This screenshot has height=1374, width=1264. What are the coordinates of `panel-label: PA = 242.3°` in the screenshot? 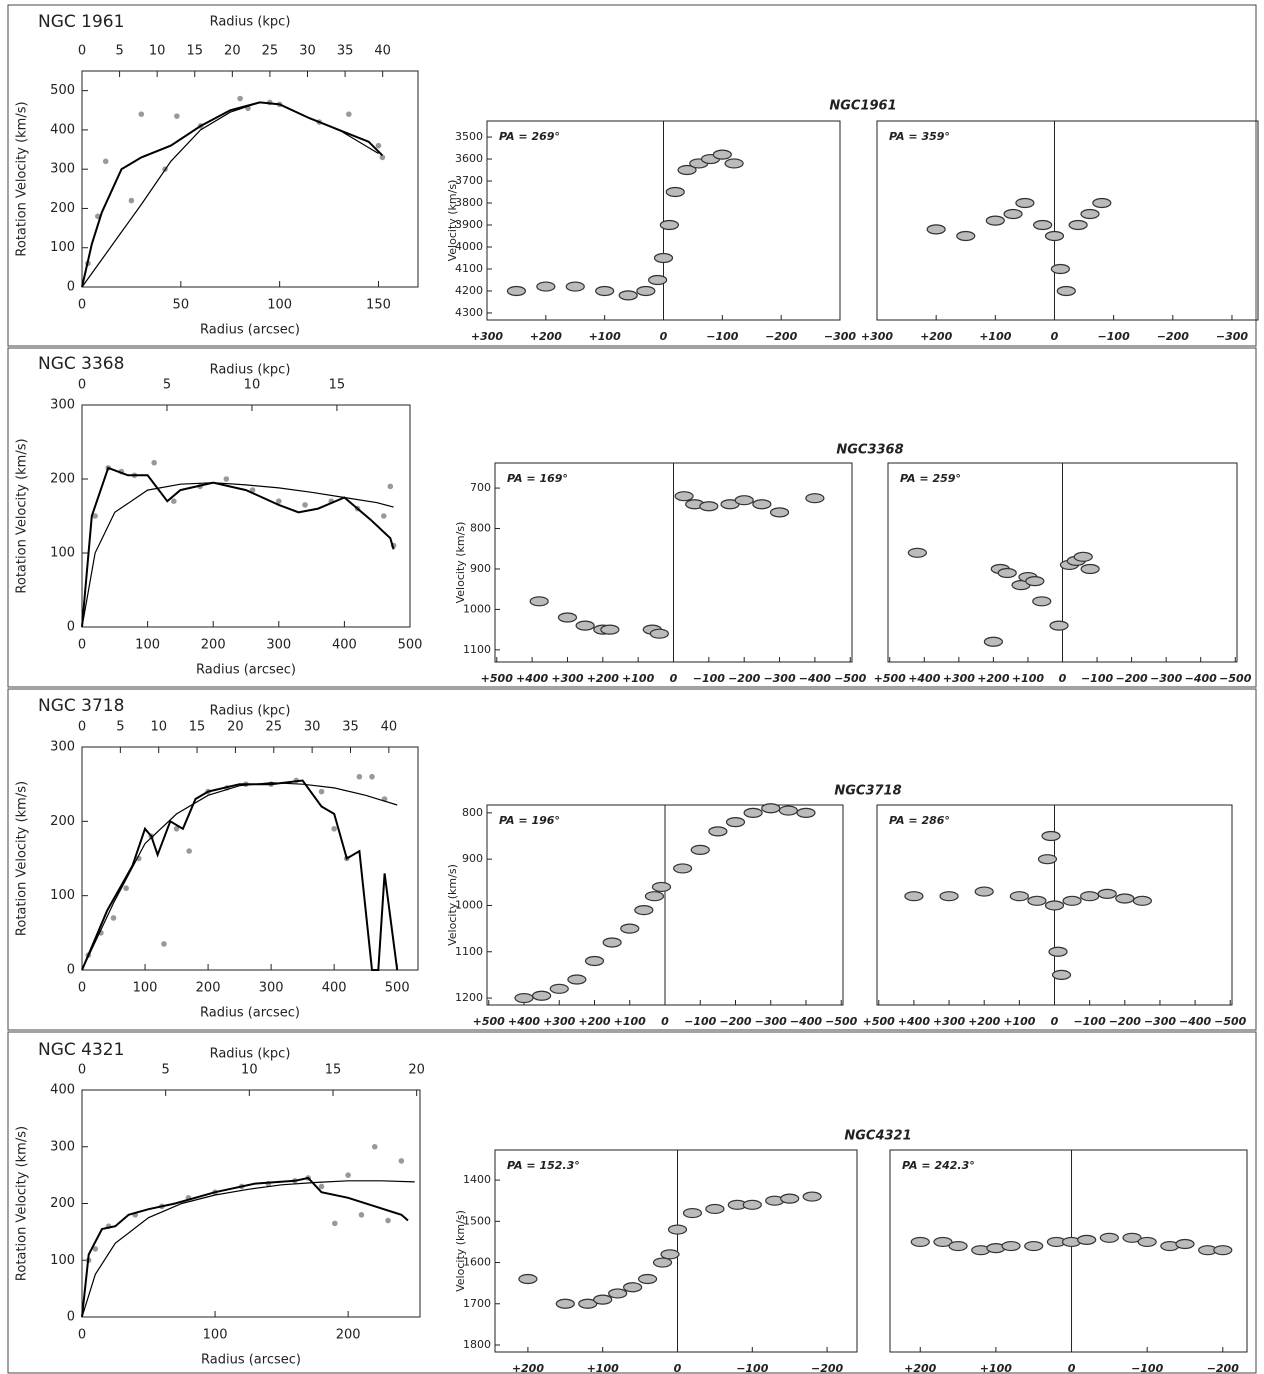 It's located at (938, 1165).